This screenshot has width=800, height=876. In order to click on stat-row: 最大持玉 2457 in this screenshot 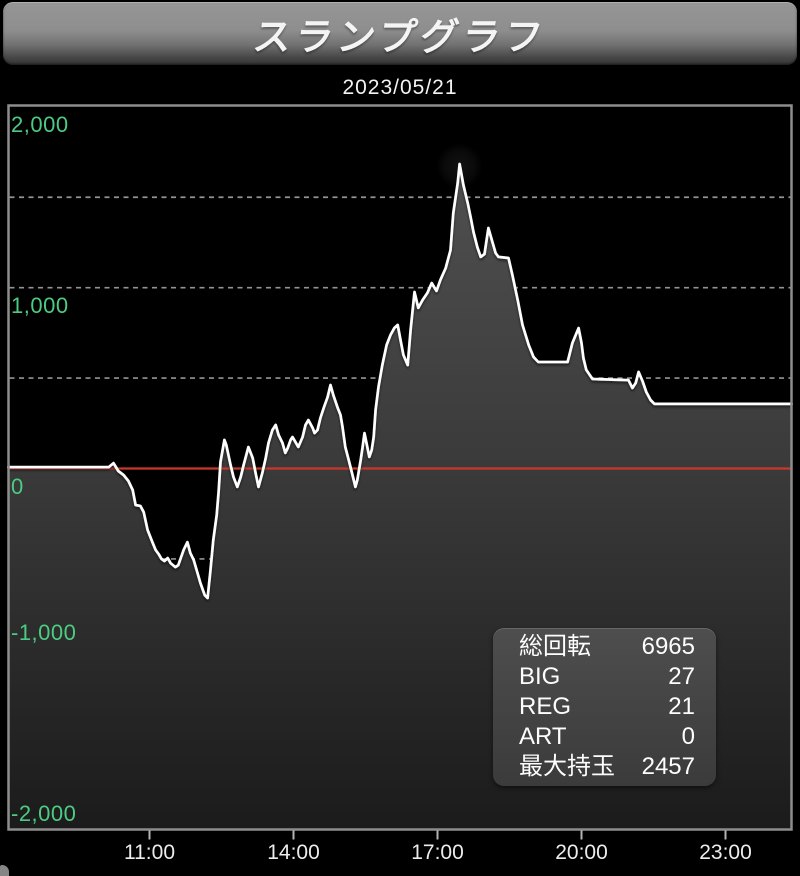, I will do `click(607, 767)`.